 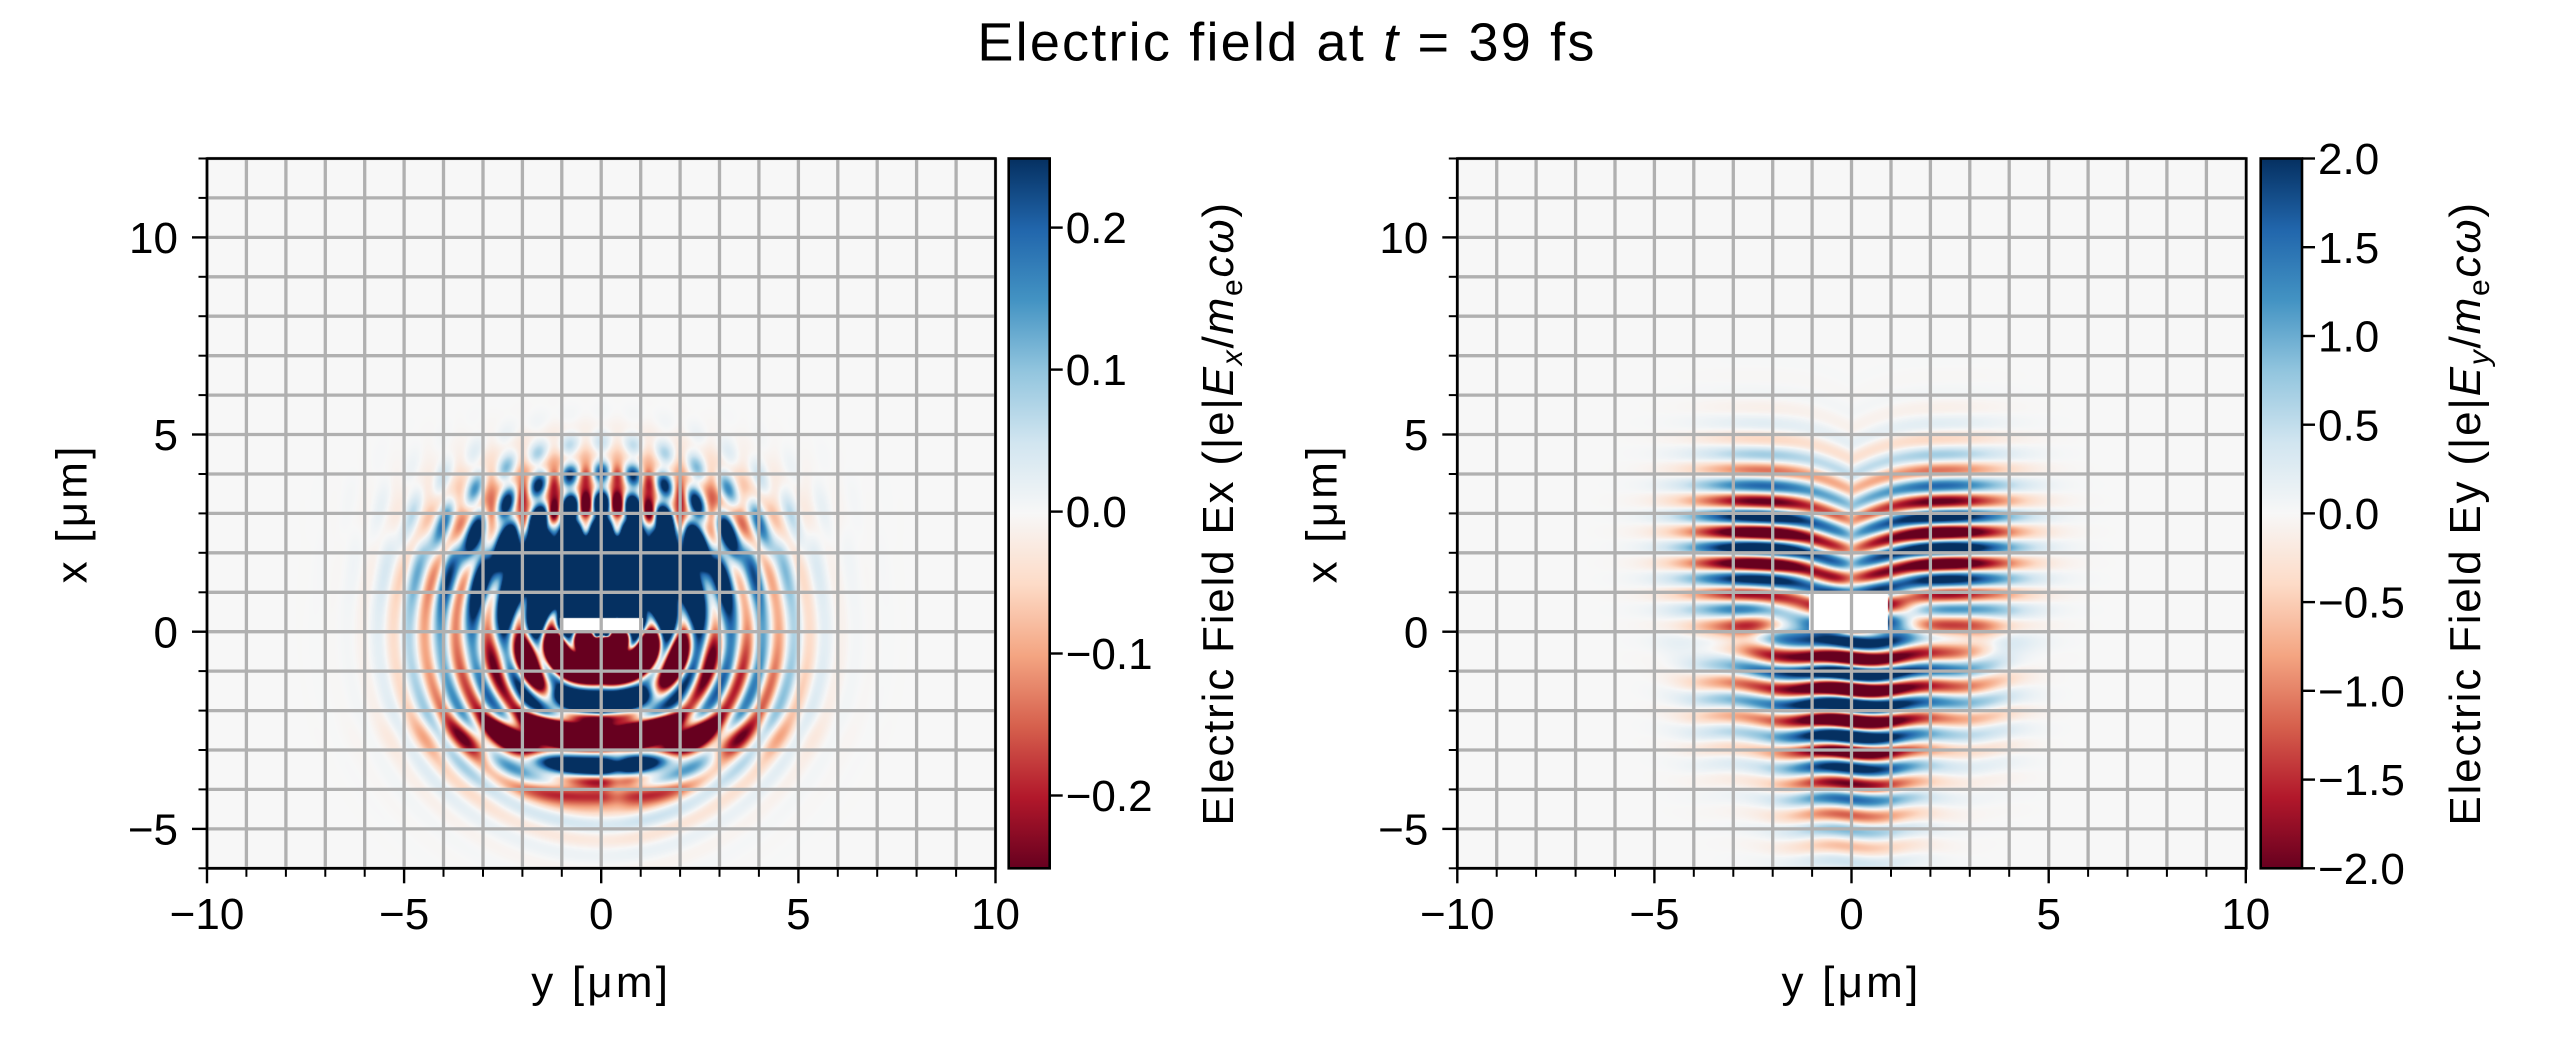 I want to click on svg-text: 0.5, so click(x=2348, y=425).